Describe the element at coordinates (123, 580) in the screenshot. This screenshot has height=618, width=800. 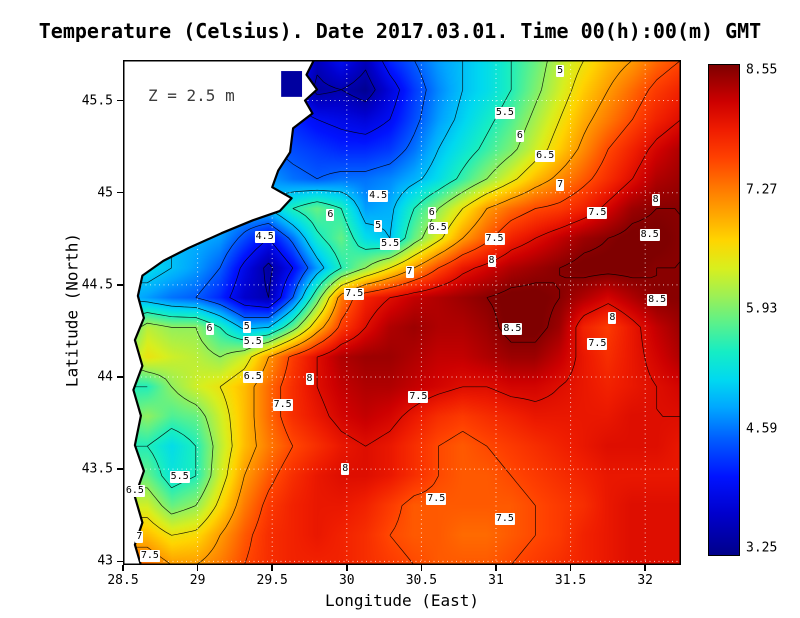
I see `x-tick-label: 28.5` at that location.